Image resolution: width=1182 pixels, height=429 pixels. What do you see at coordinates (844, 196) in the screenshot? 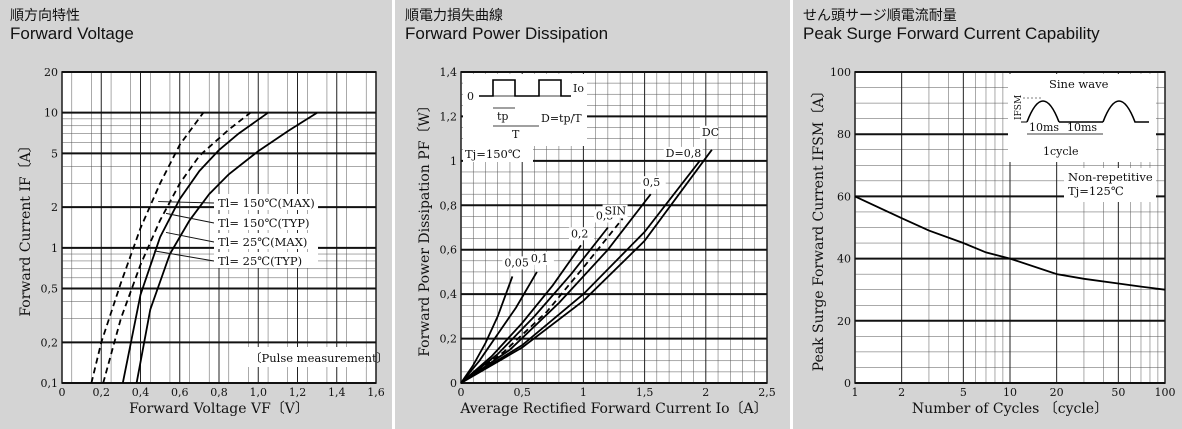
I see `y-tick-label: 60` at bounding box center [844, 196].